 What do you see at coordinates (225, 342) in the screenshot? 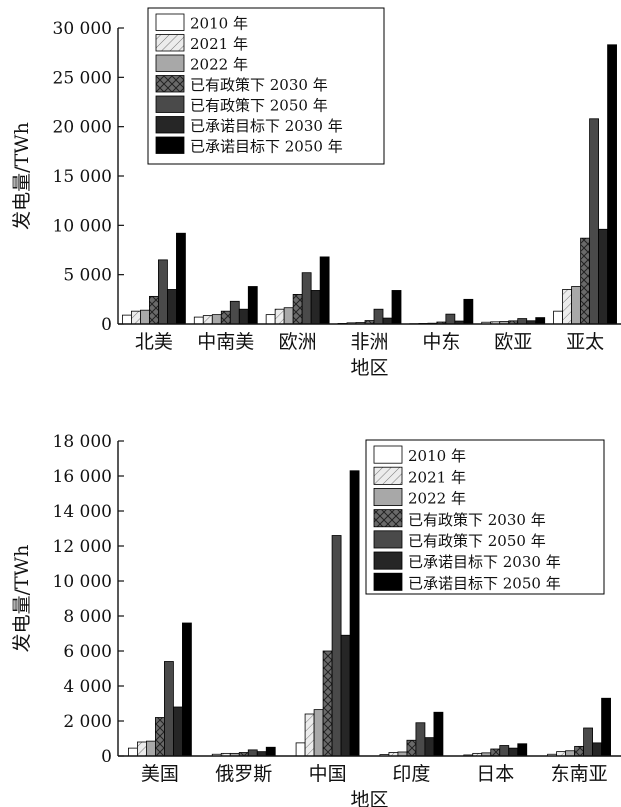
I see `category-label: 中南美` at bounding box center [225, 342].